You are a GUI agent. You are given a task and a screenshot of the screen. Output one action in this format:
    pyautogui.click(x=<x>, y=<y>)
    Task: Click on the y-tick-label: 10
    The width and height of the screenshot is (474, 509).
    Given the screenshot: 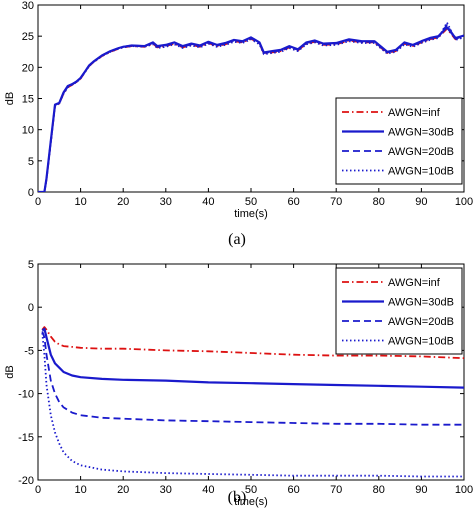 What is the action you would take?
    pyautogui.click(x=28, y=131)
    